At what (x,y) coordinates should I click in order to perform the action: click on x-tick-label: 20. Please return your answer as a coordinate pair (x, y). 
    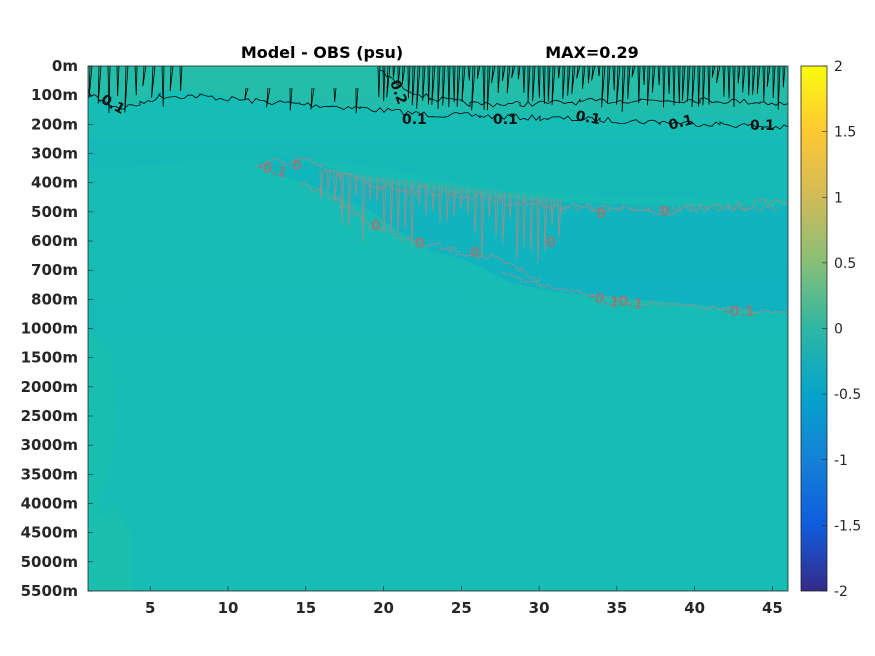
    Looking at the image, I should click on (383, 608).